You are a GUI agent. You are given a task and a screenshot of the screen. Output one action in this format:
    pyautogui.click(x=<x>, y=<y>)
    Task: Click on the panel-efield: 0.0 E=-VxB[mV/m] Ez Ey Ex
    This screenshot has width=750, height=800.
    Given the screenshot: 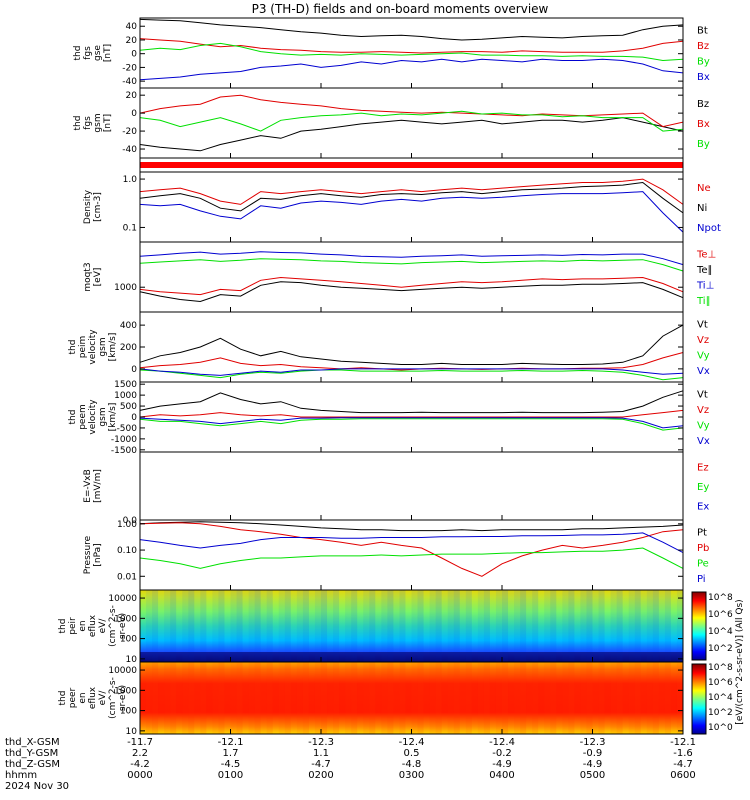 What is the action you would take?
    pyautogui.click(x=396, y=488)
    